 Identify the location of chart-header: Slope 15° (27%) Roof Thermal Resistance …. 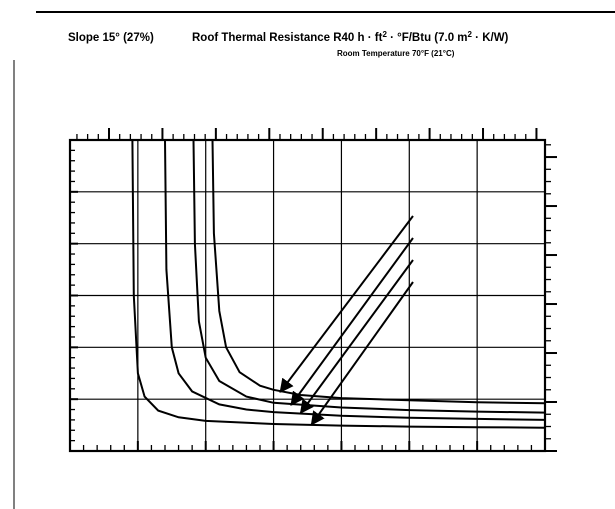
(288, 44).